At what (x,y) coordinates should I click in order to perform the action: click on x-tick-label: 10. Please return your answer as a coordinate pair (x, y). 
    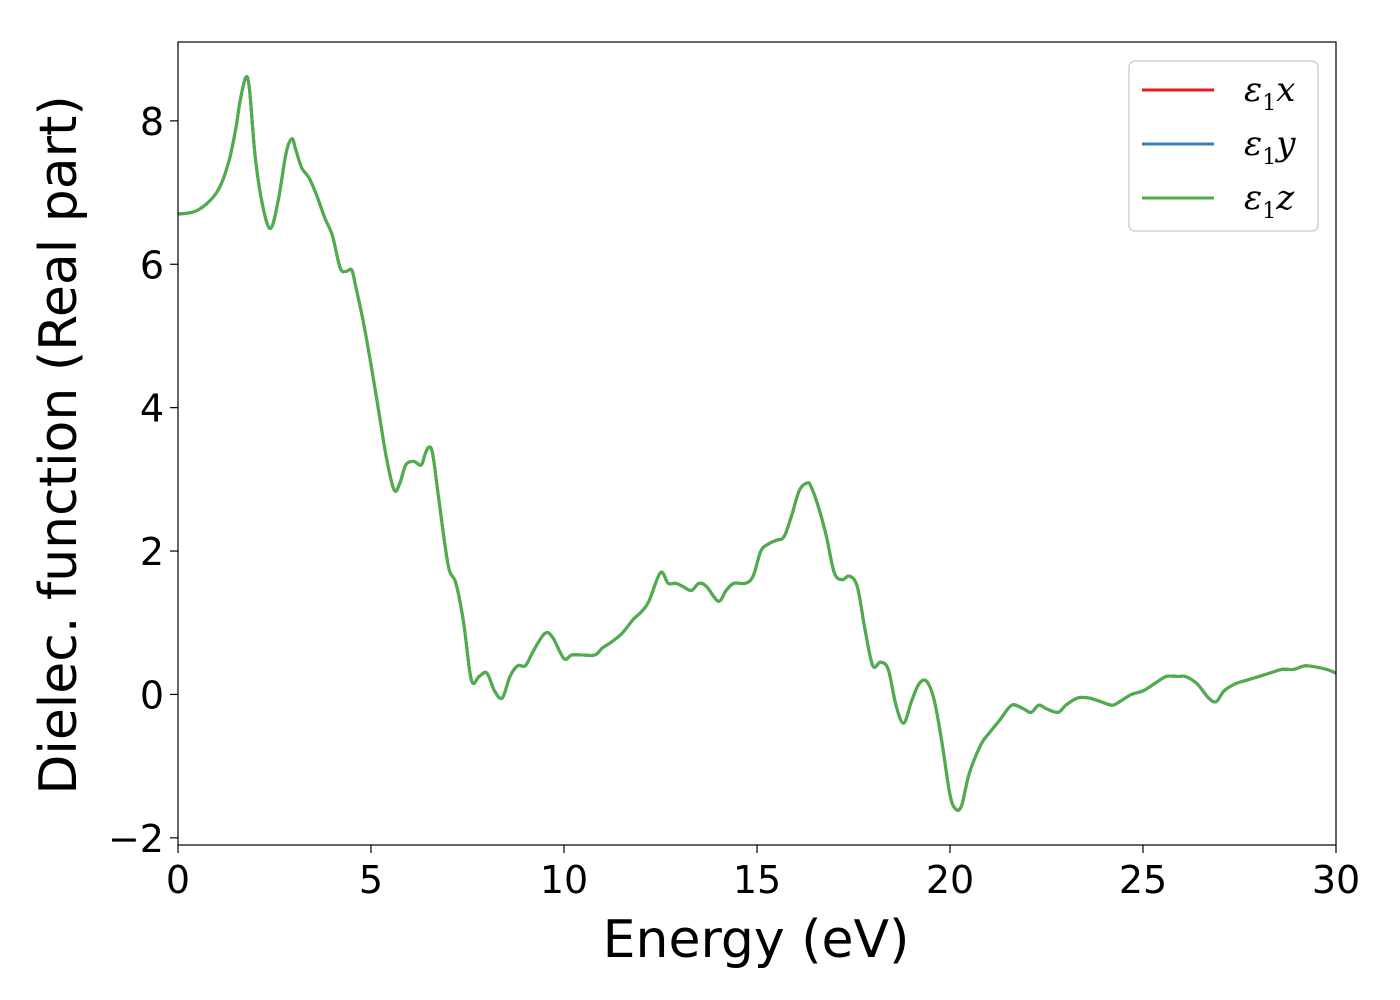
    Looking at the image, I should click on (564, 880).